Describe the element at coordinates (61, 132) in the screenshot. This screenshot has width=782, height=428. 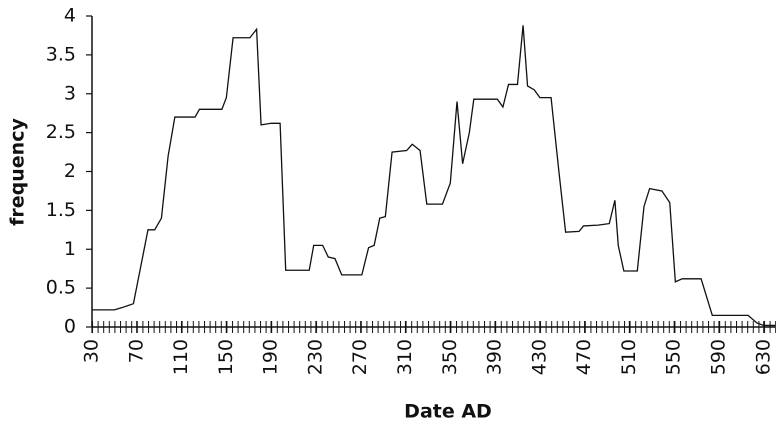
I see `y-tick-label: 2.5` at that location.